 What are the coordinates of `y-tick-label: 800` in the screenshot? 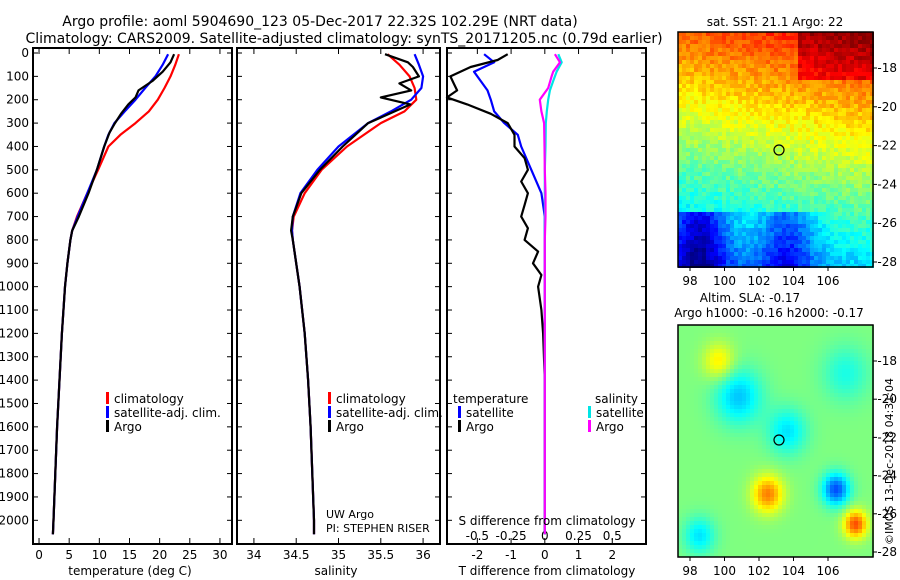 It's located at (17, 240).